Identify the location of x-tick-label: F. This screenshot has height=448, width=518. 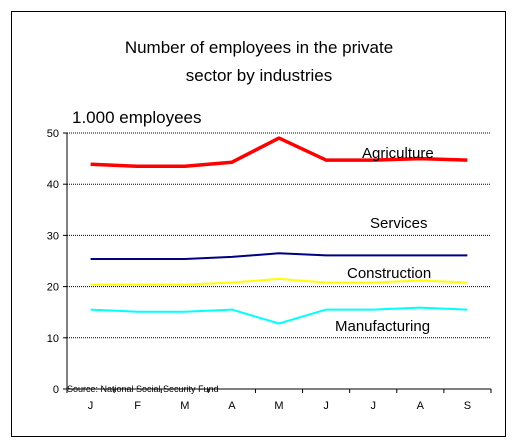
(137, 406).